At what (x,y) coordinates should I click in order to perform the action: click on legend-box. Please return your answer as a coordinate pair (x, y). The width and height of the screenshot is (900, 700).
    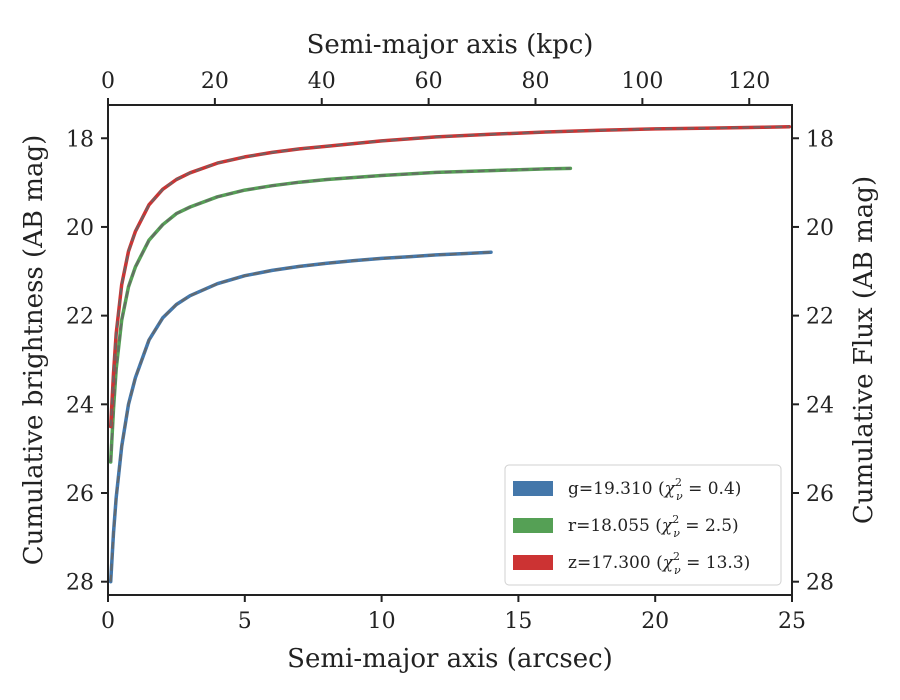
    Looking at the image, I should click on (643, 525).